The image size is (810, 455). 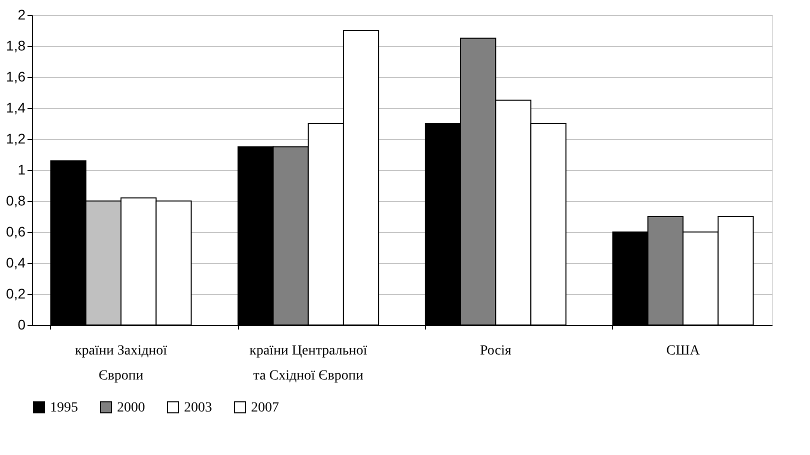 What do you see at coordinates (16, 294) in the screenshot?
I see `y-tick-label: 0,2` at bounding box center [16, 294].